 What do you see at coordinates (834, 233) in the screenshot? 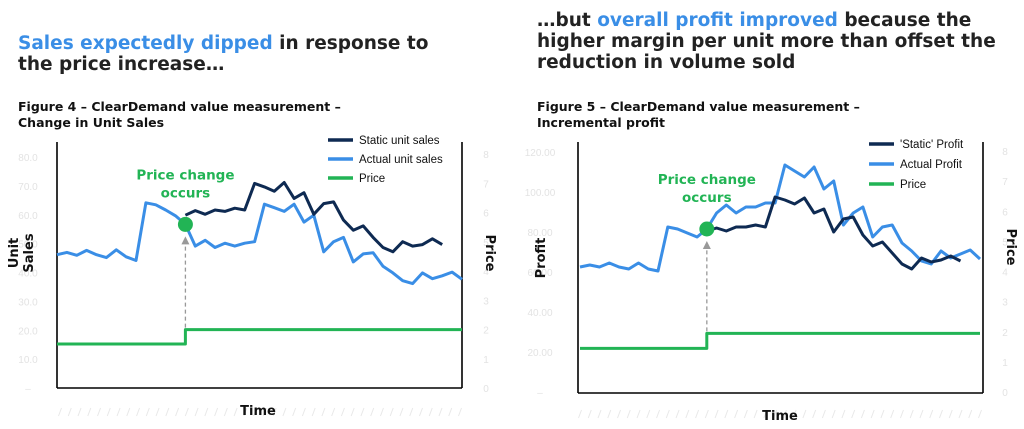
I see `series-line-static-profit` at bounding box center [834, 233].